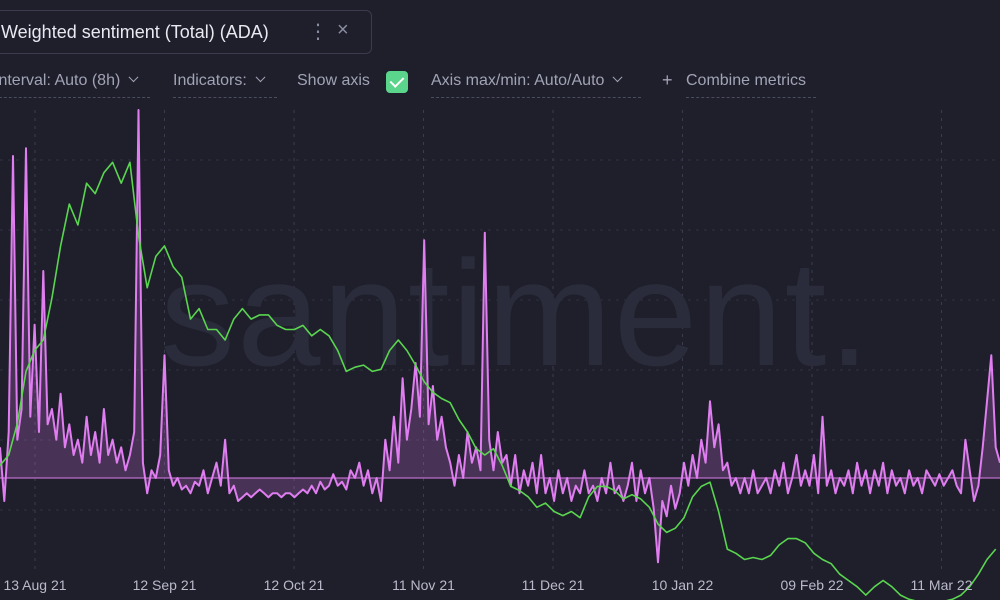 The height and width of the screenshot is (600, 1000). I want to click on indicators-dropdown: Indicators:, so click(225, 83).